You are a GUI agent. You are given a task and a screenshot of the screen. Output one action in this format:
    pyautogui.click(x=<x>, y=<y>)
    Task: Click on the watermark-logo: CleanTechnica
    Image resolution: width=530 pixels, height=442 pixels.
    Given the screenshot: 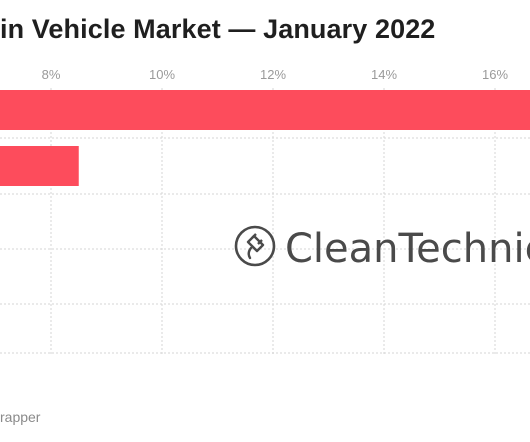 What is the action you would take?
    pyautogui.click(x=382, y=248)
    